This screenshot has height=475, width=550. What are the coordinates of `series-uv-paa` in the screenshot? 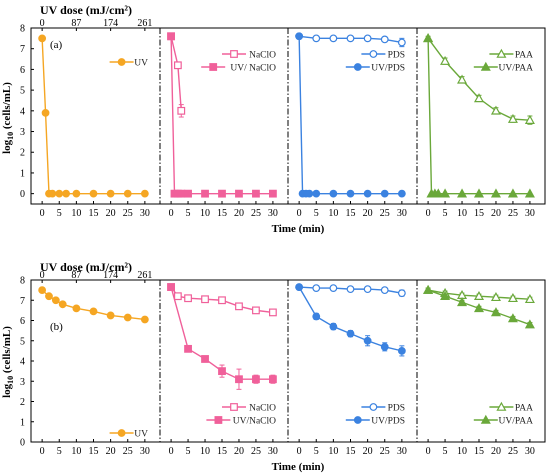 It's located at (479, 306).